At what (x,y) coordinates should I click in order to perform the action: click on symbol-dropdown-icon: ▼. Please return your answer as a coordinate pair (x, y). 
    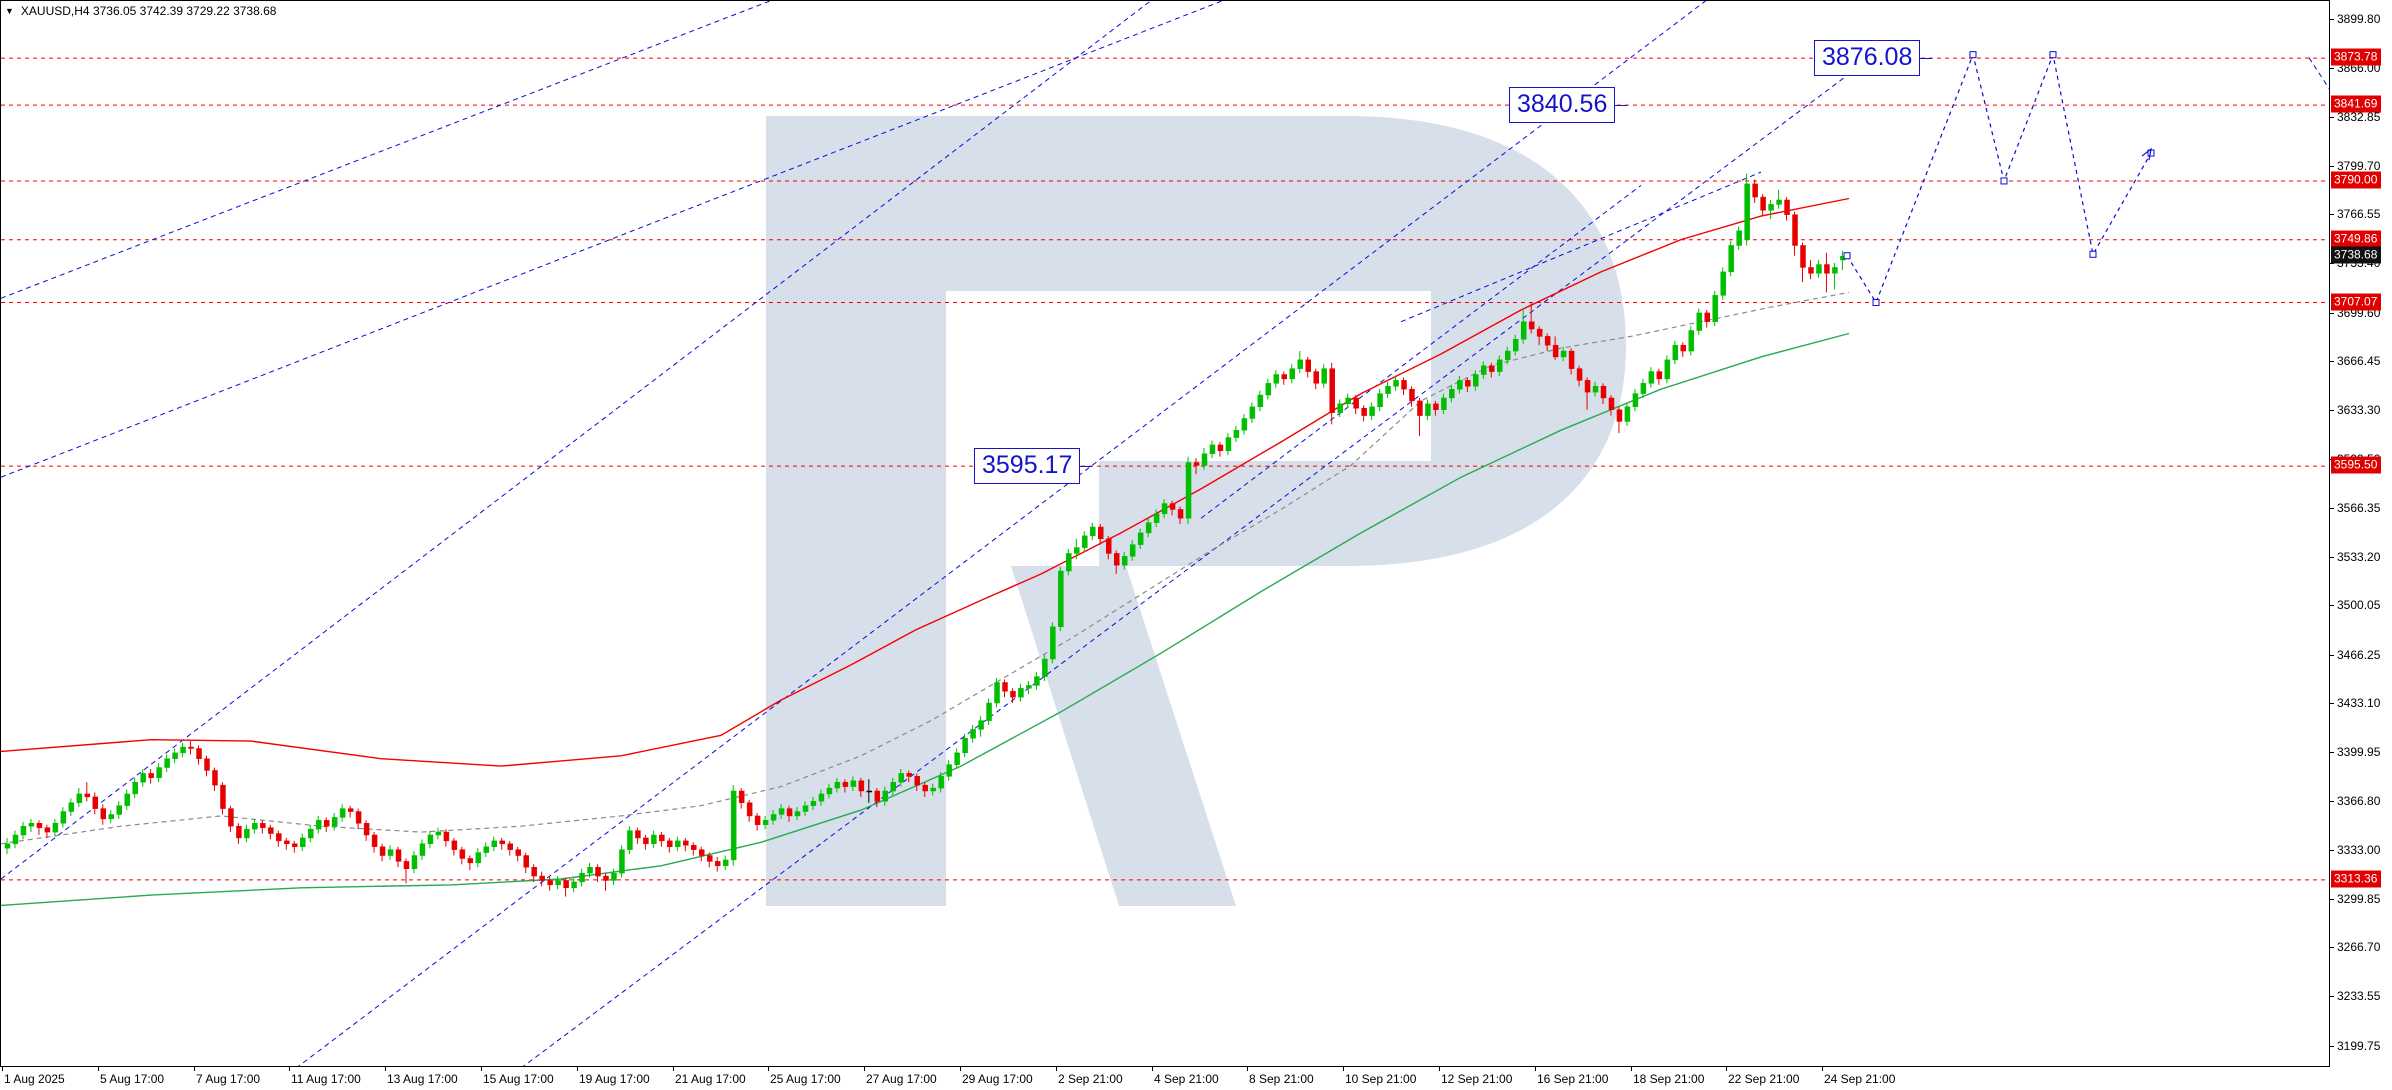
    Looking at the image, I should click on (9, 10).